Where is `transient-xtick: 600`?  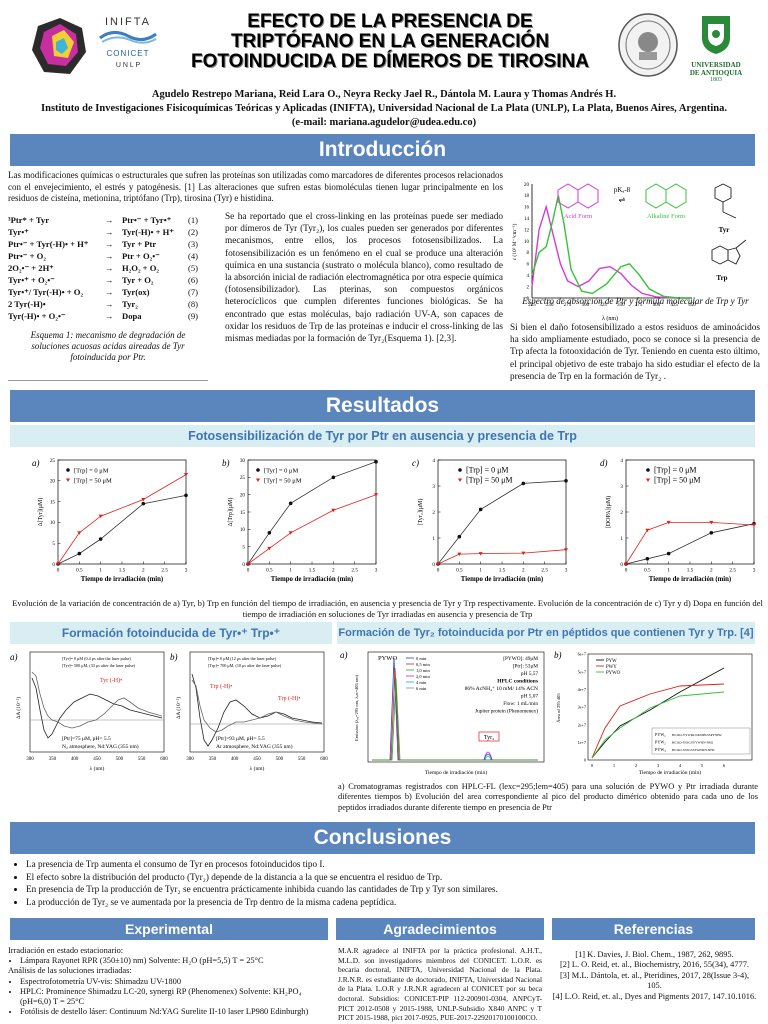 transient-xtick: 600 is located at coordinates (164, 759).